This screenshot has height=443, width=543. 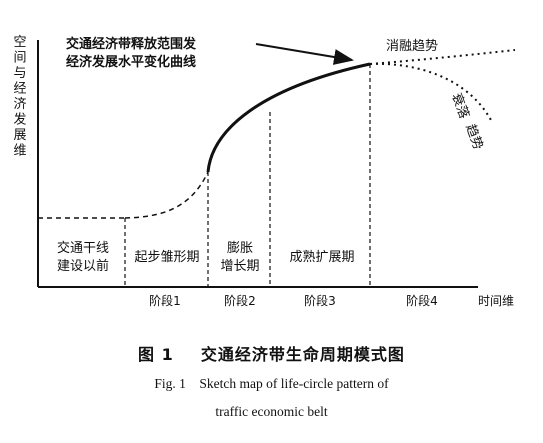 I want to click on caption-chinese: 图 1 交通经济带生命周期模式图, so click(x=271, y=353).